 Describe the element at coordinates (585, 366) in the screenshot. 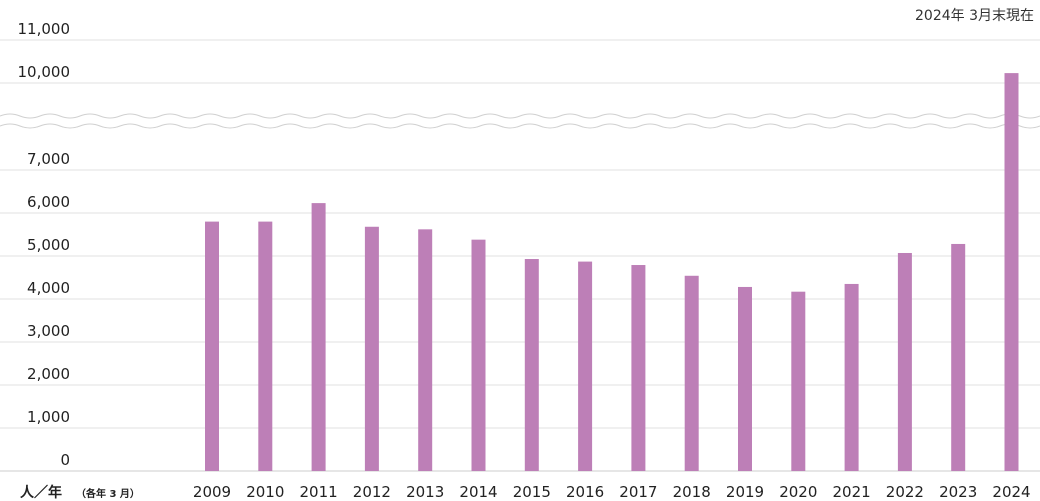

I see `bar-2016` at that location.